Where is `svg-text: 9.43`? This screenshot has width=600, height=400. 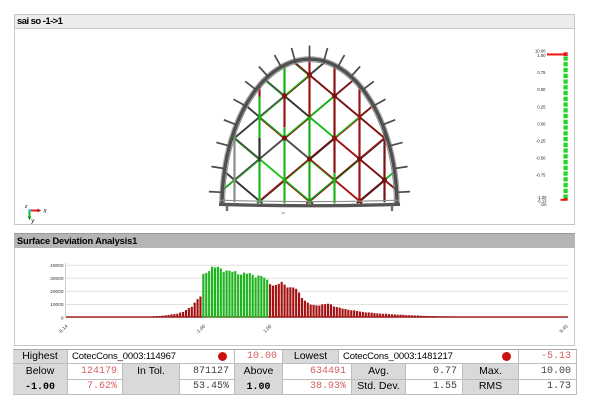
svg-text: 9.43 is located at coordinates (564, 328).